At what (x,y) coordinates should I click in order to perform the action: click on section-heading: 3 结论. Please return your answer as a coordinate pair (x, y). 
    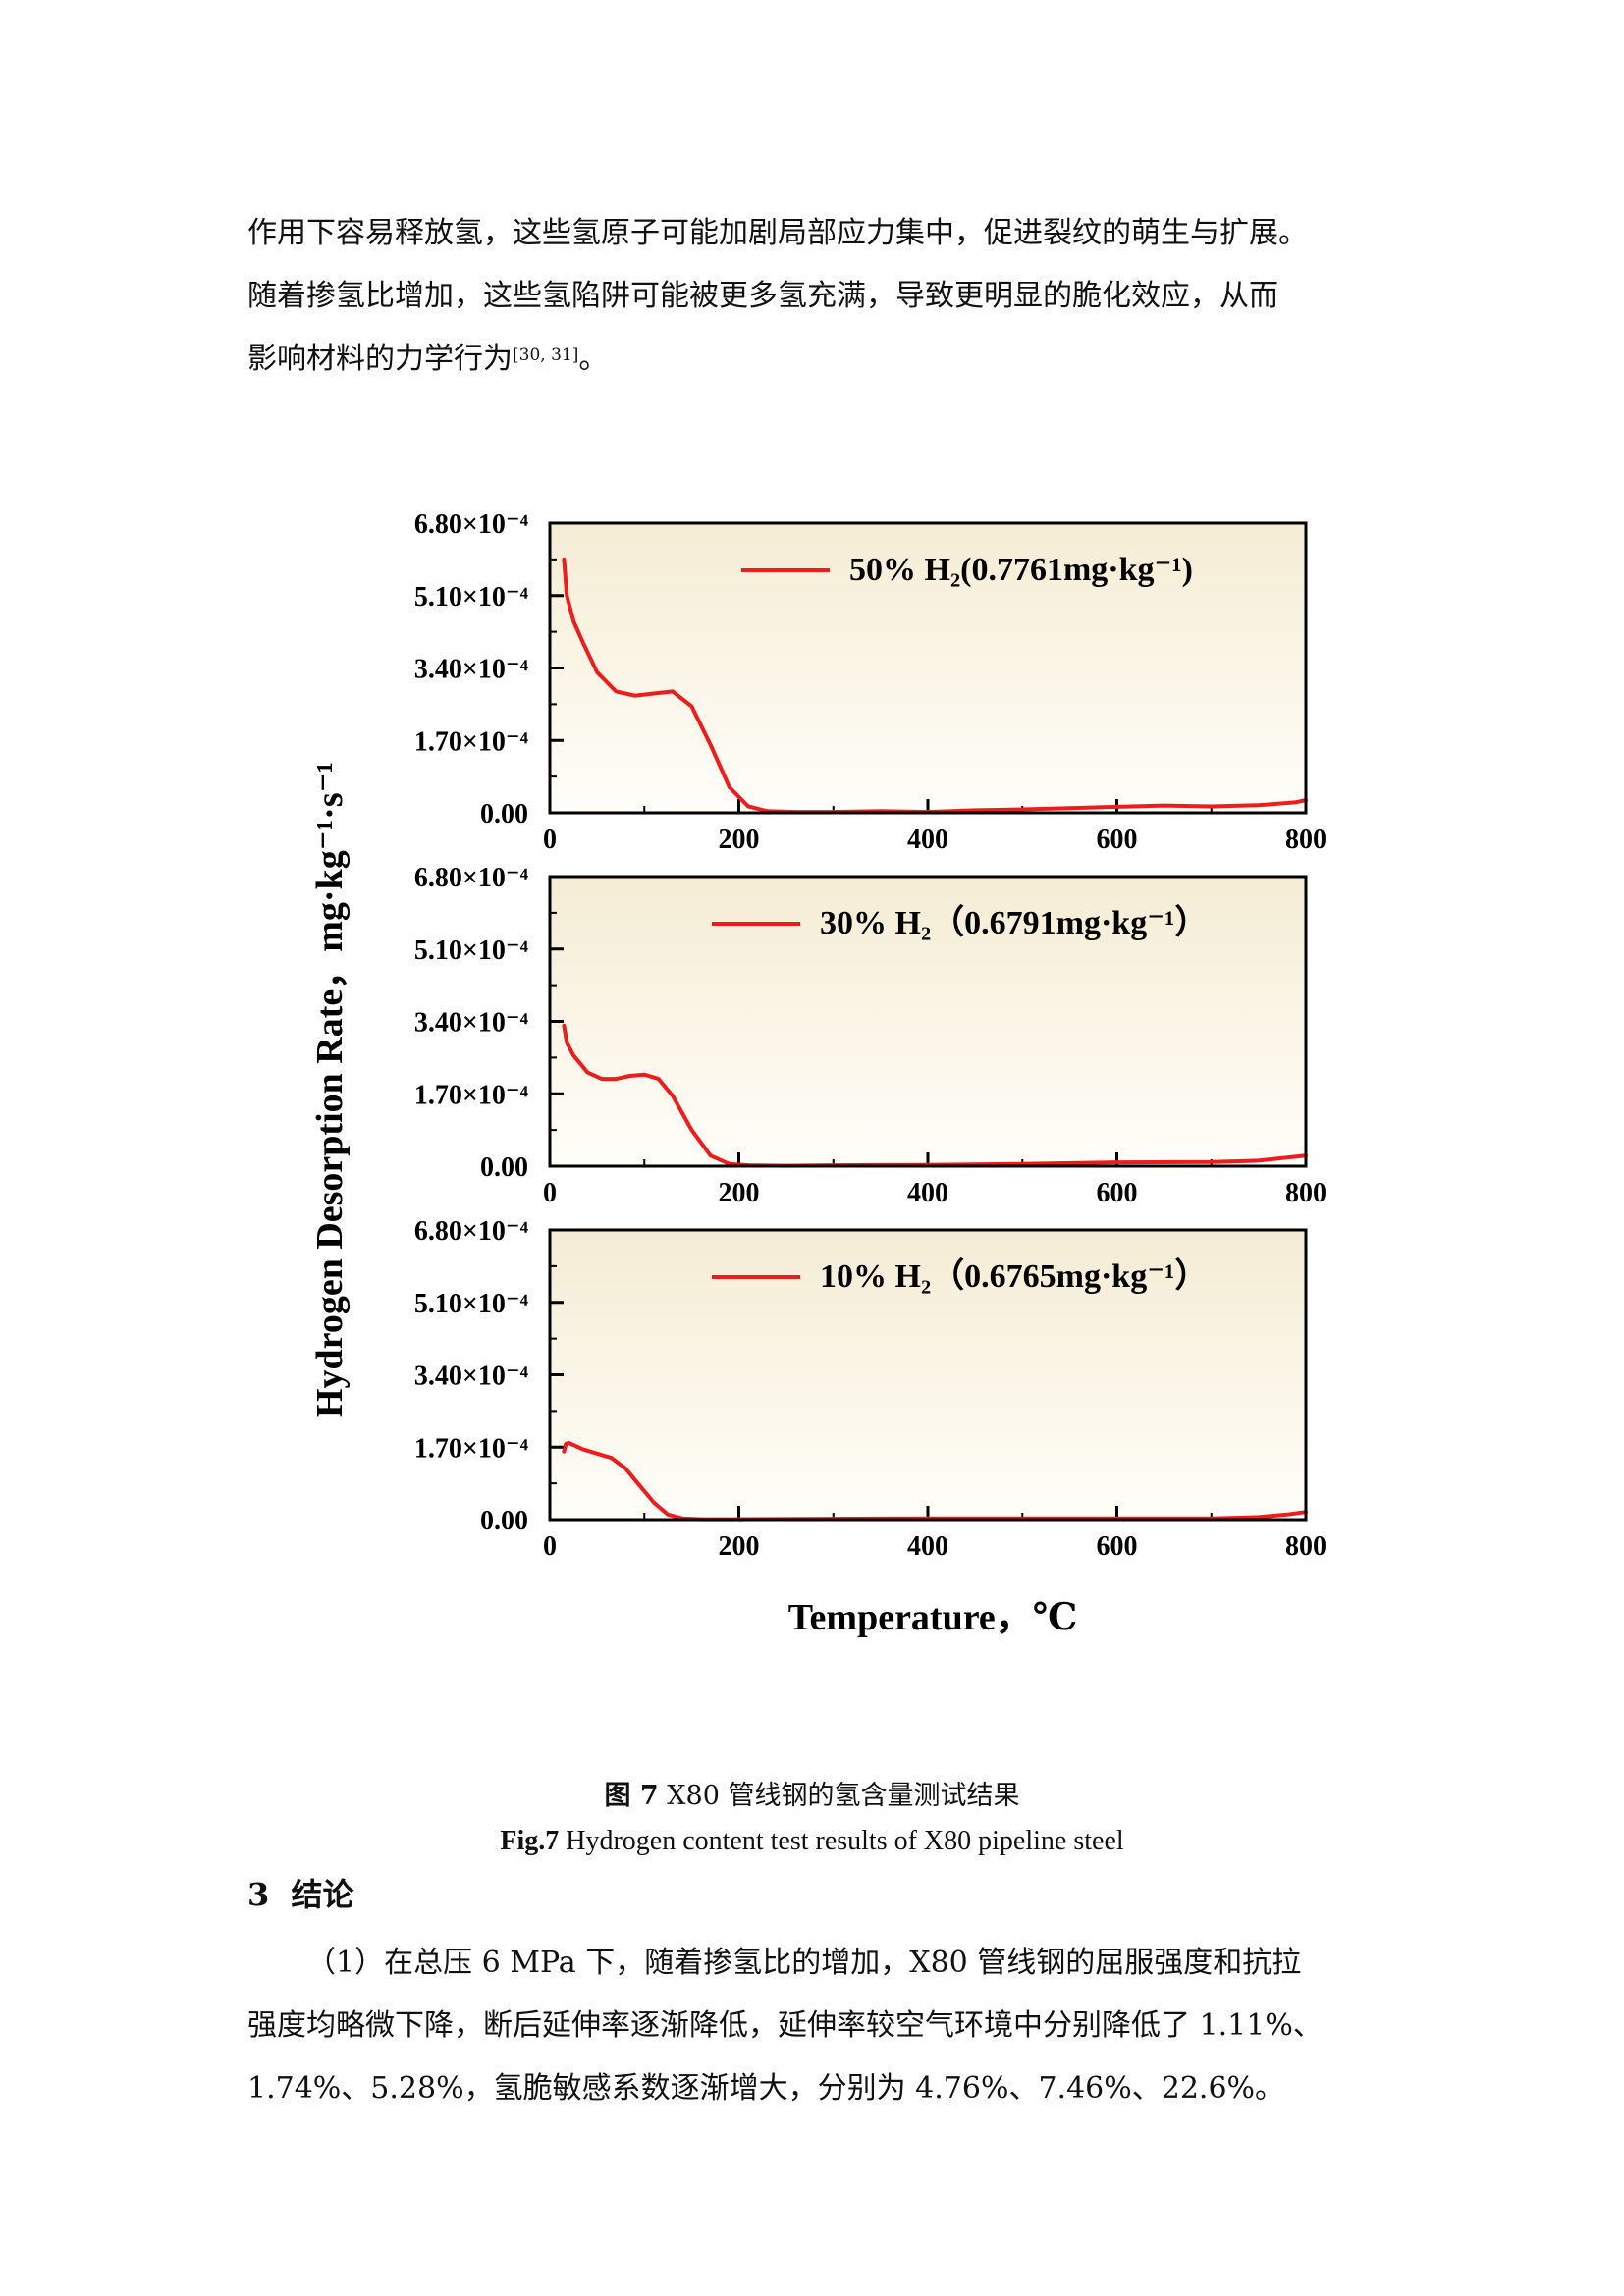
    Looking at the image, I should click on (300, 1894).